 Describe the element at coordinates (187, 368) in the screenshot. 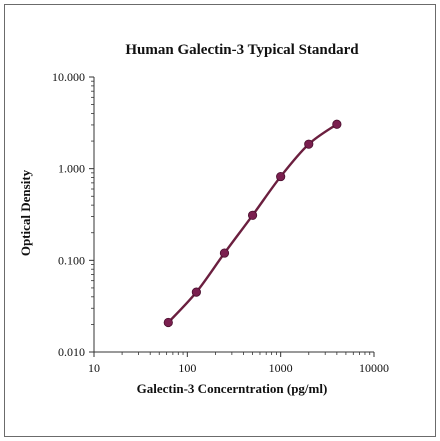

I see `x-tick-label: 100` at that location.